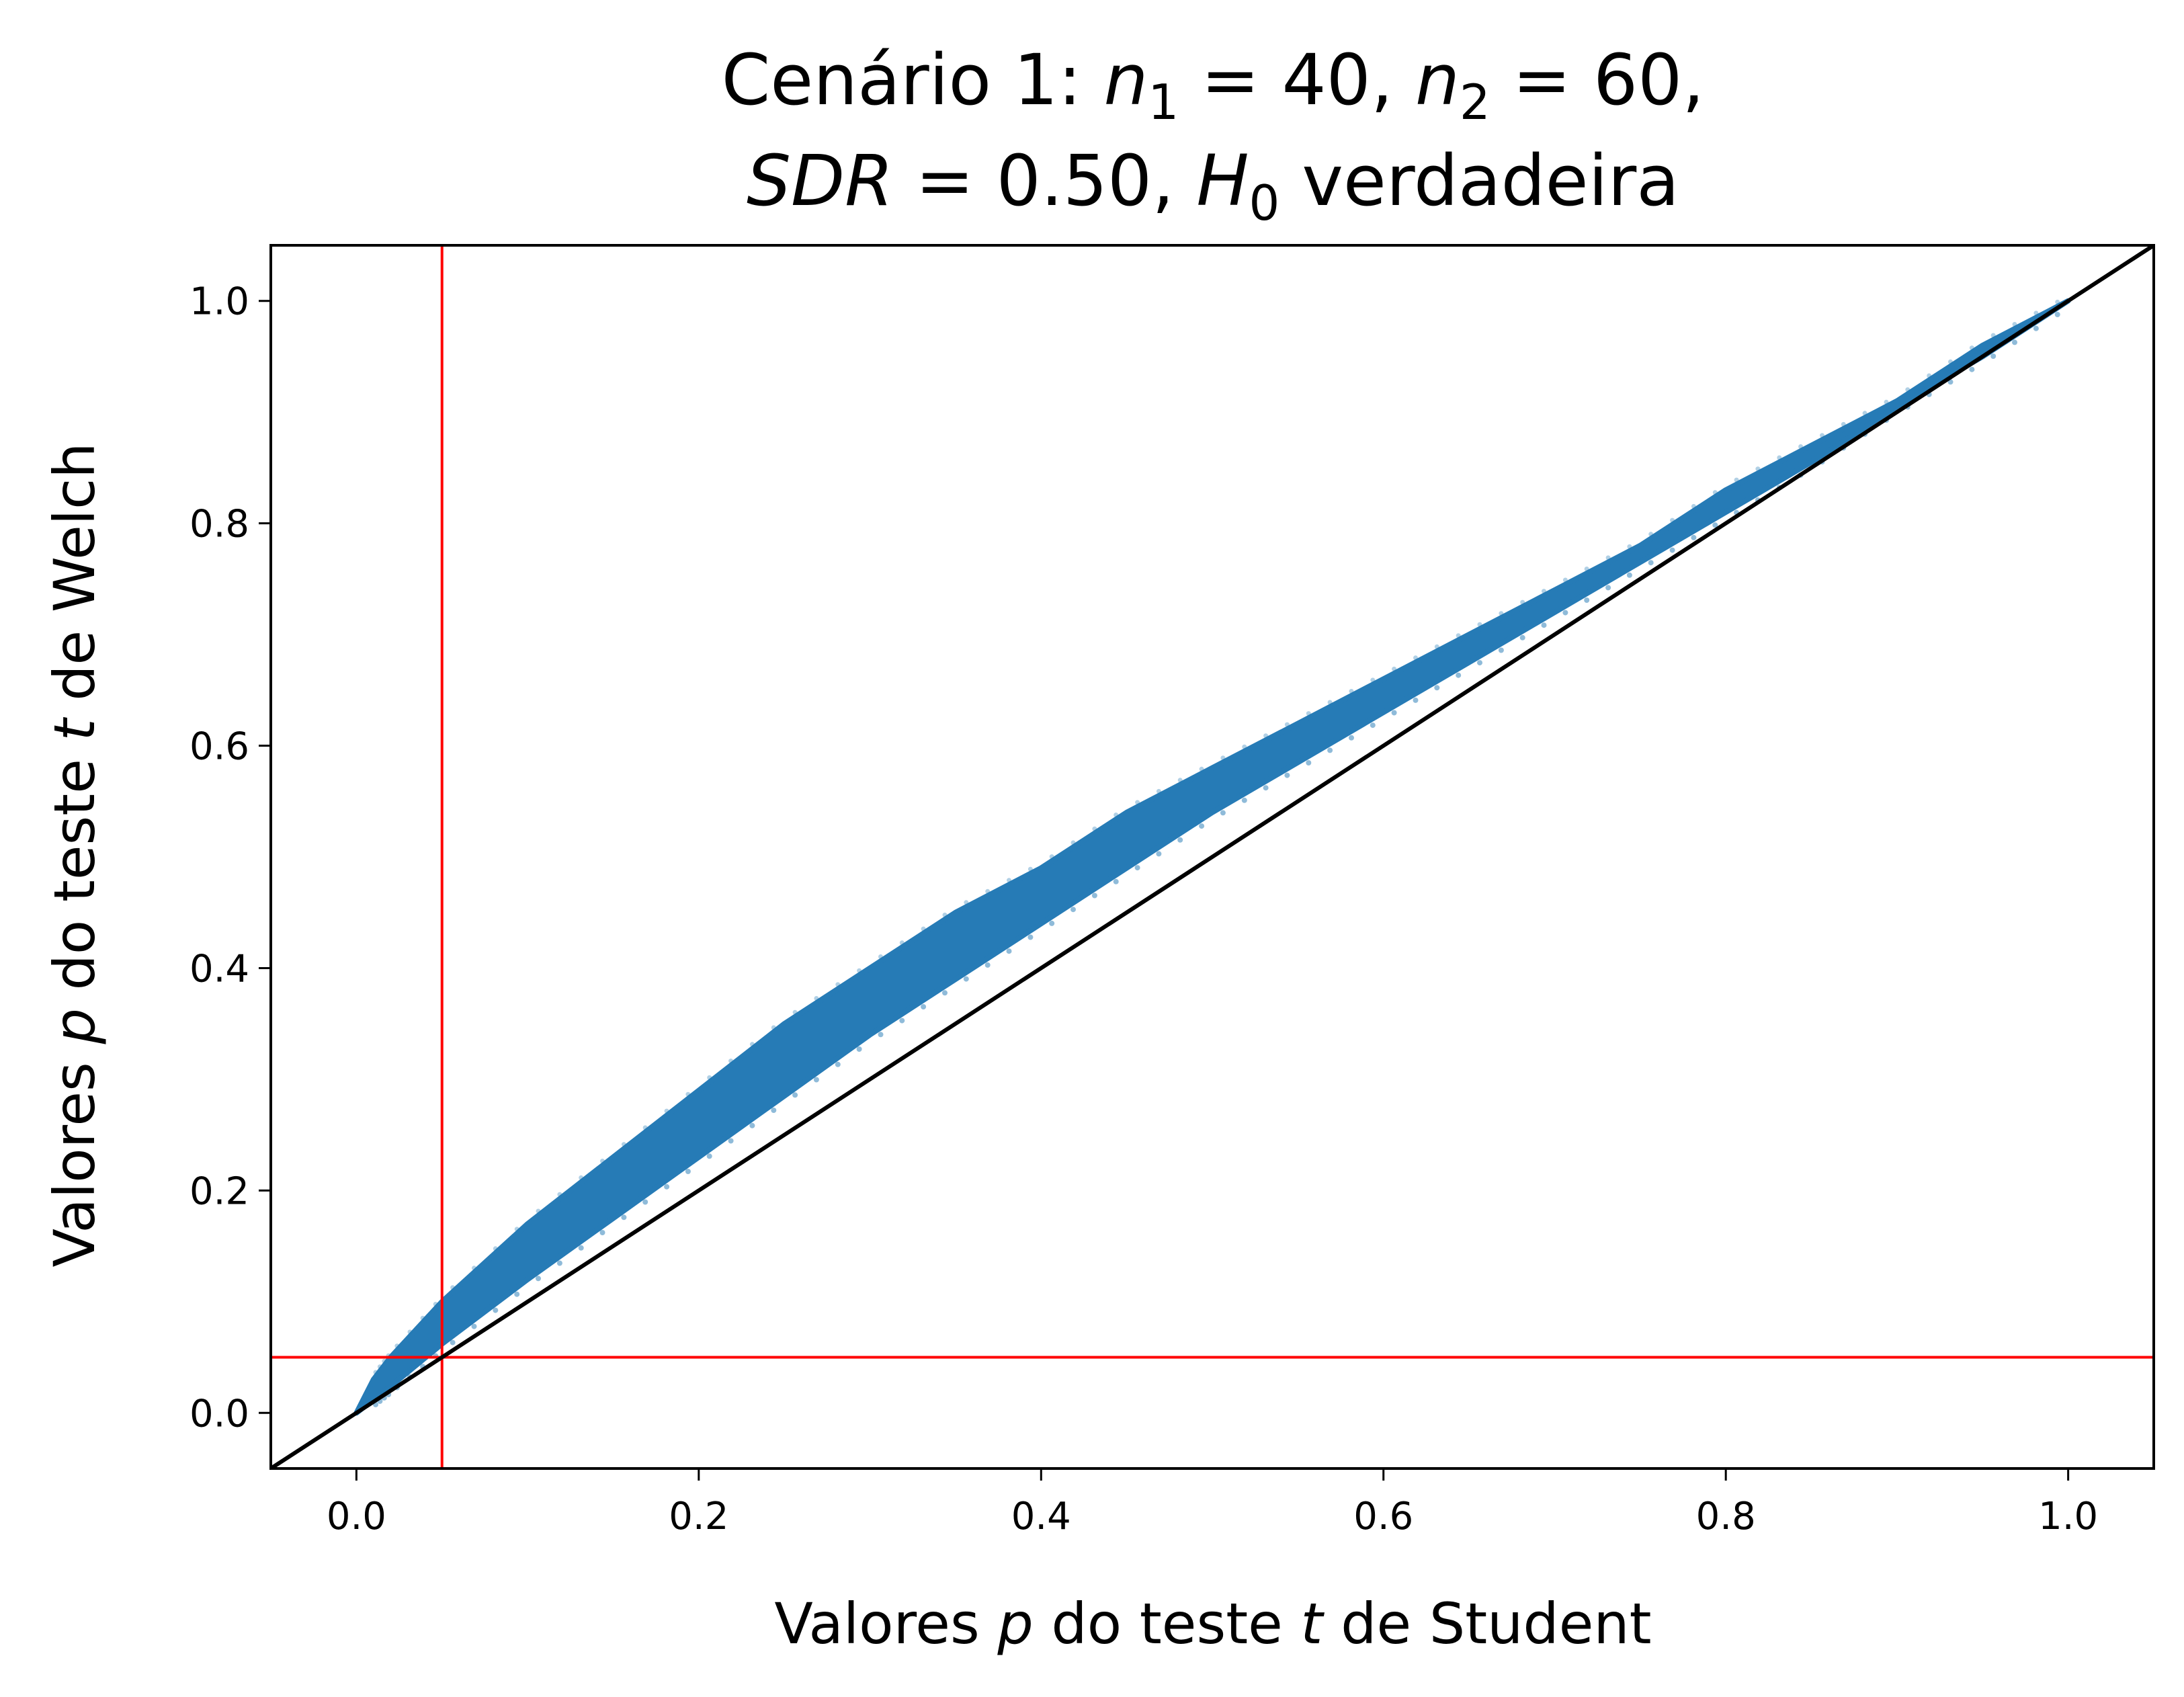  Describe the element at coordinates (357, 1517) in the screenshot. I see `x-tick-label: 0.0` at that location.